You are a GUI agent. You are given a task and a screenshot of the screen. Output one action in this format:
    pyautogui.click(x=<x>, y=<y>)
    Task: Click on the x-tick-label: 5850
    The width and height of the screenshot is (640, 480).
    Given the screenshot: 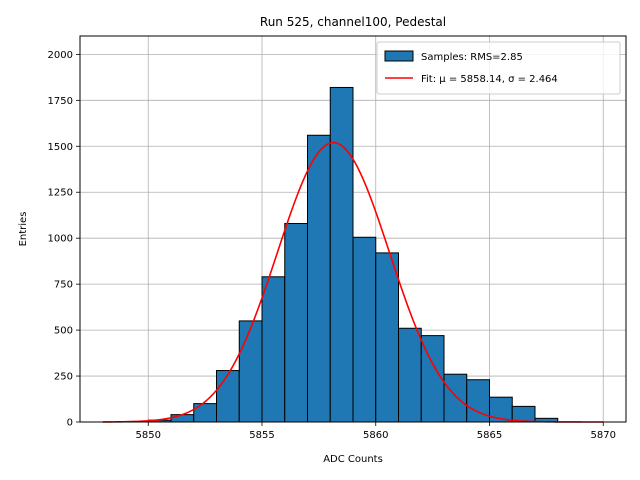 What is the action you would take?
    pyautogui.click(x=148, y=435)
    